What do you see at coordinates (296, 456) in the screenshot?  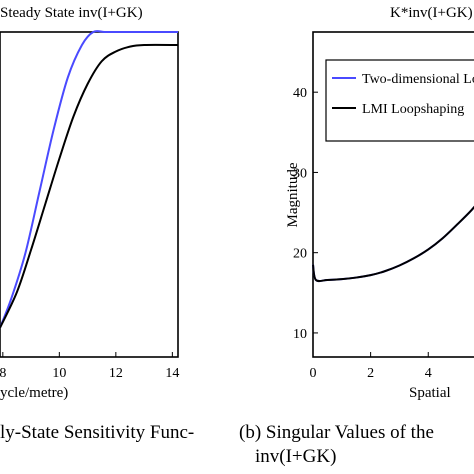 I see `caption-b-line2: inv(I+GK)` at bounding box center [296, 456].